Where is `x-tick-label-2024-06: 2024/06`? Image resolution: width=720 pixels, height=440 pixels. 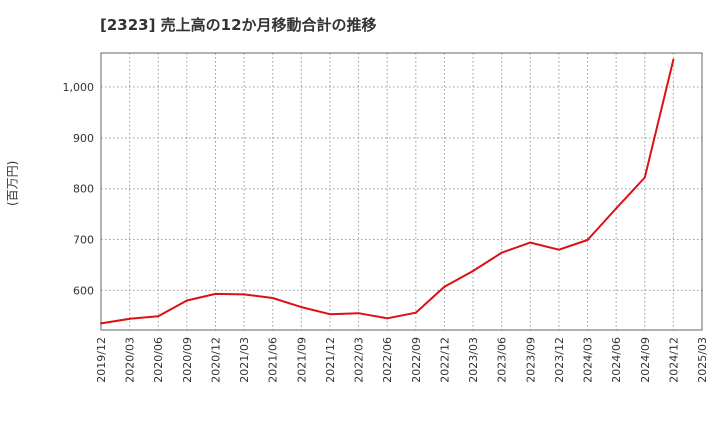 x-tick-label-2024-06: 2024/06 is located at coordinates (616, 360).